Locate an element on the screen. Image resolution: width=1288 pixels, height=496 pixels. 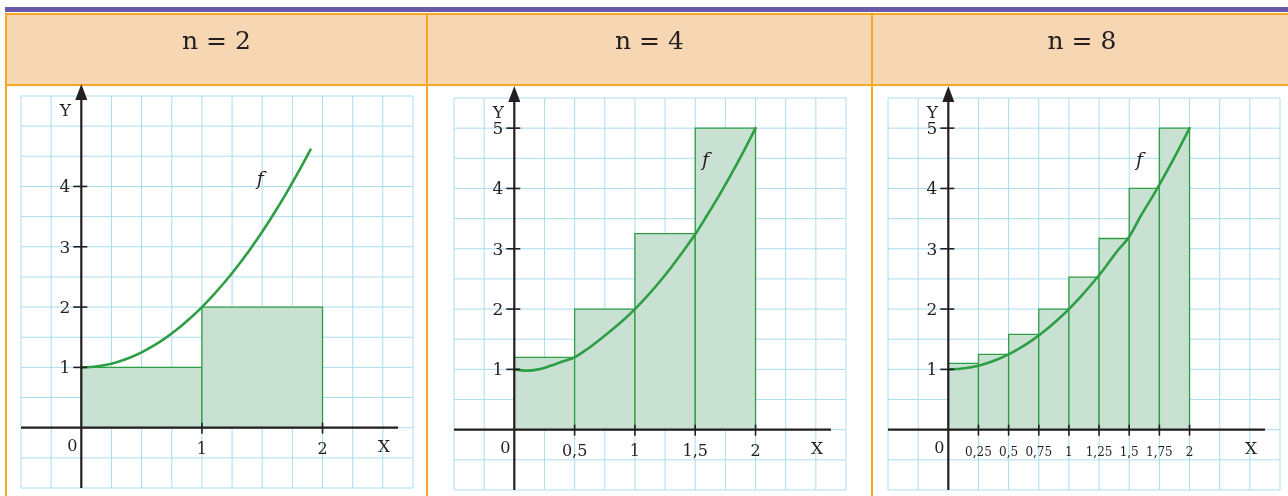
chart-title: n = 8 is located at coordinates (1082, 40).